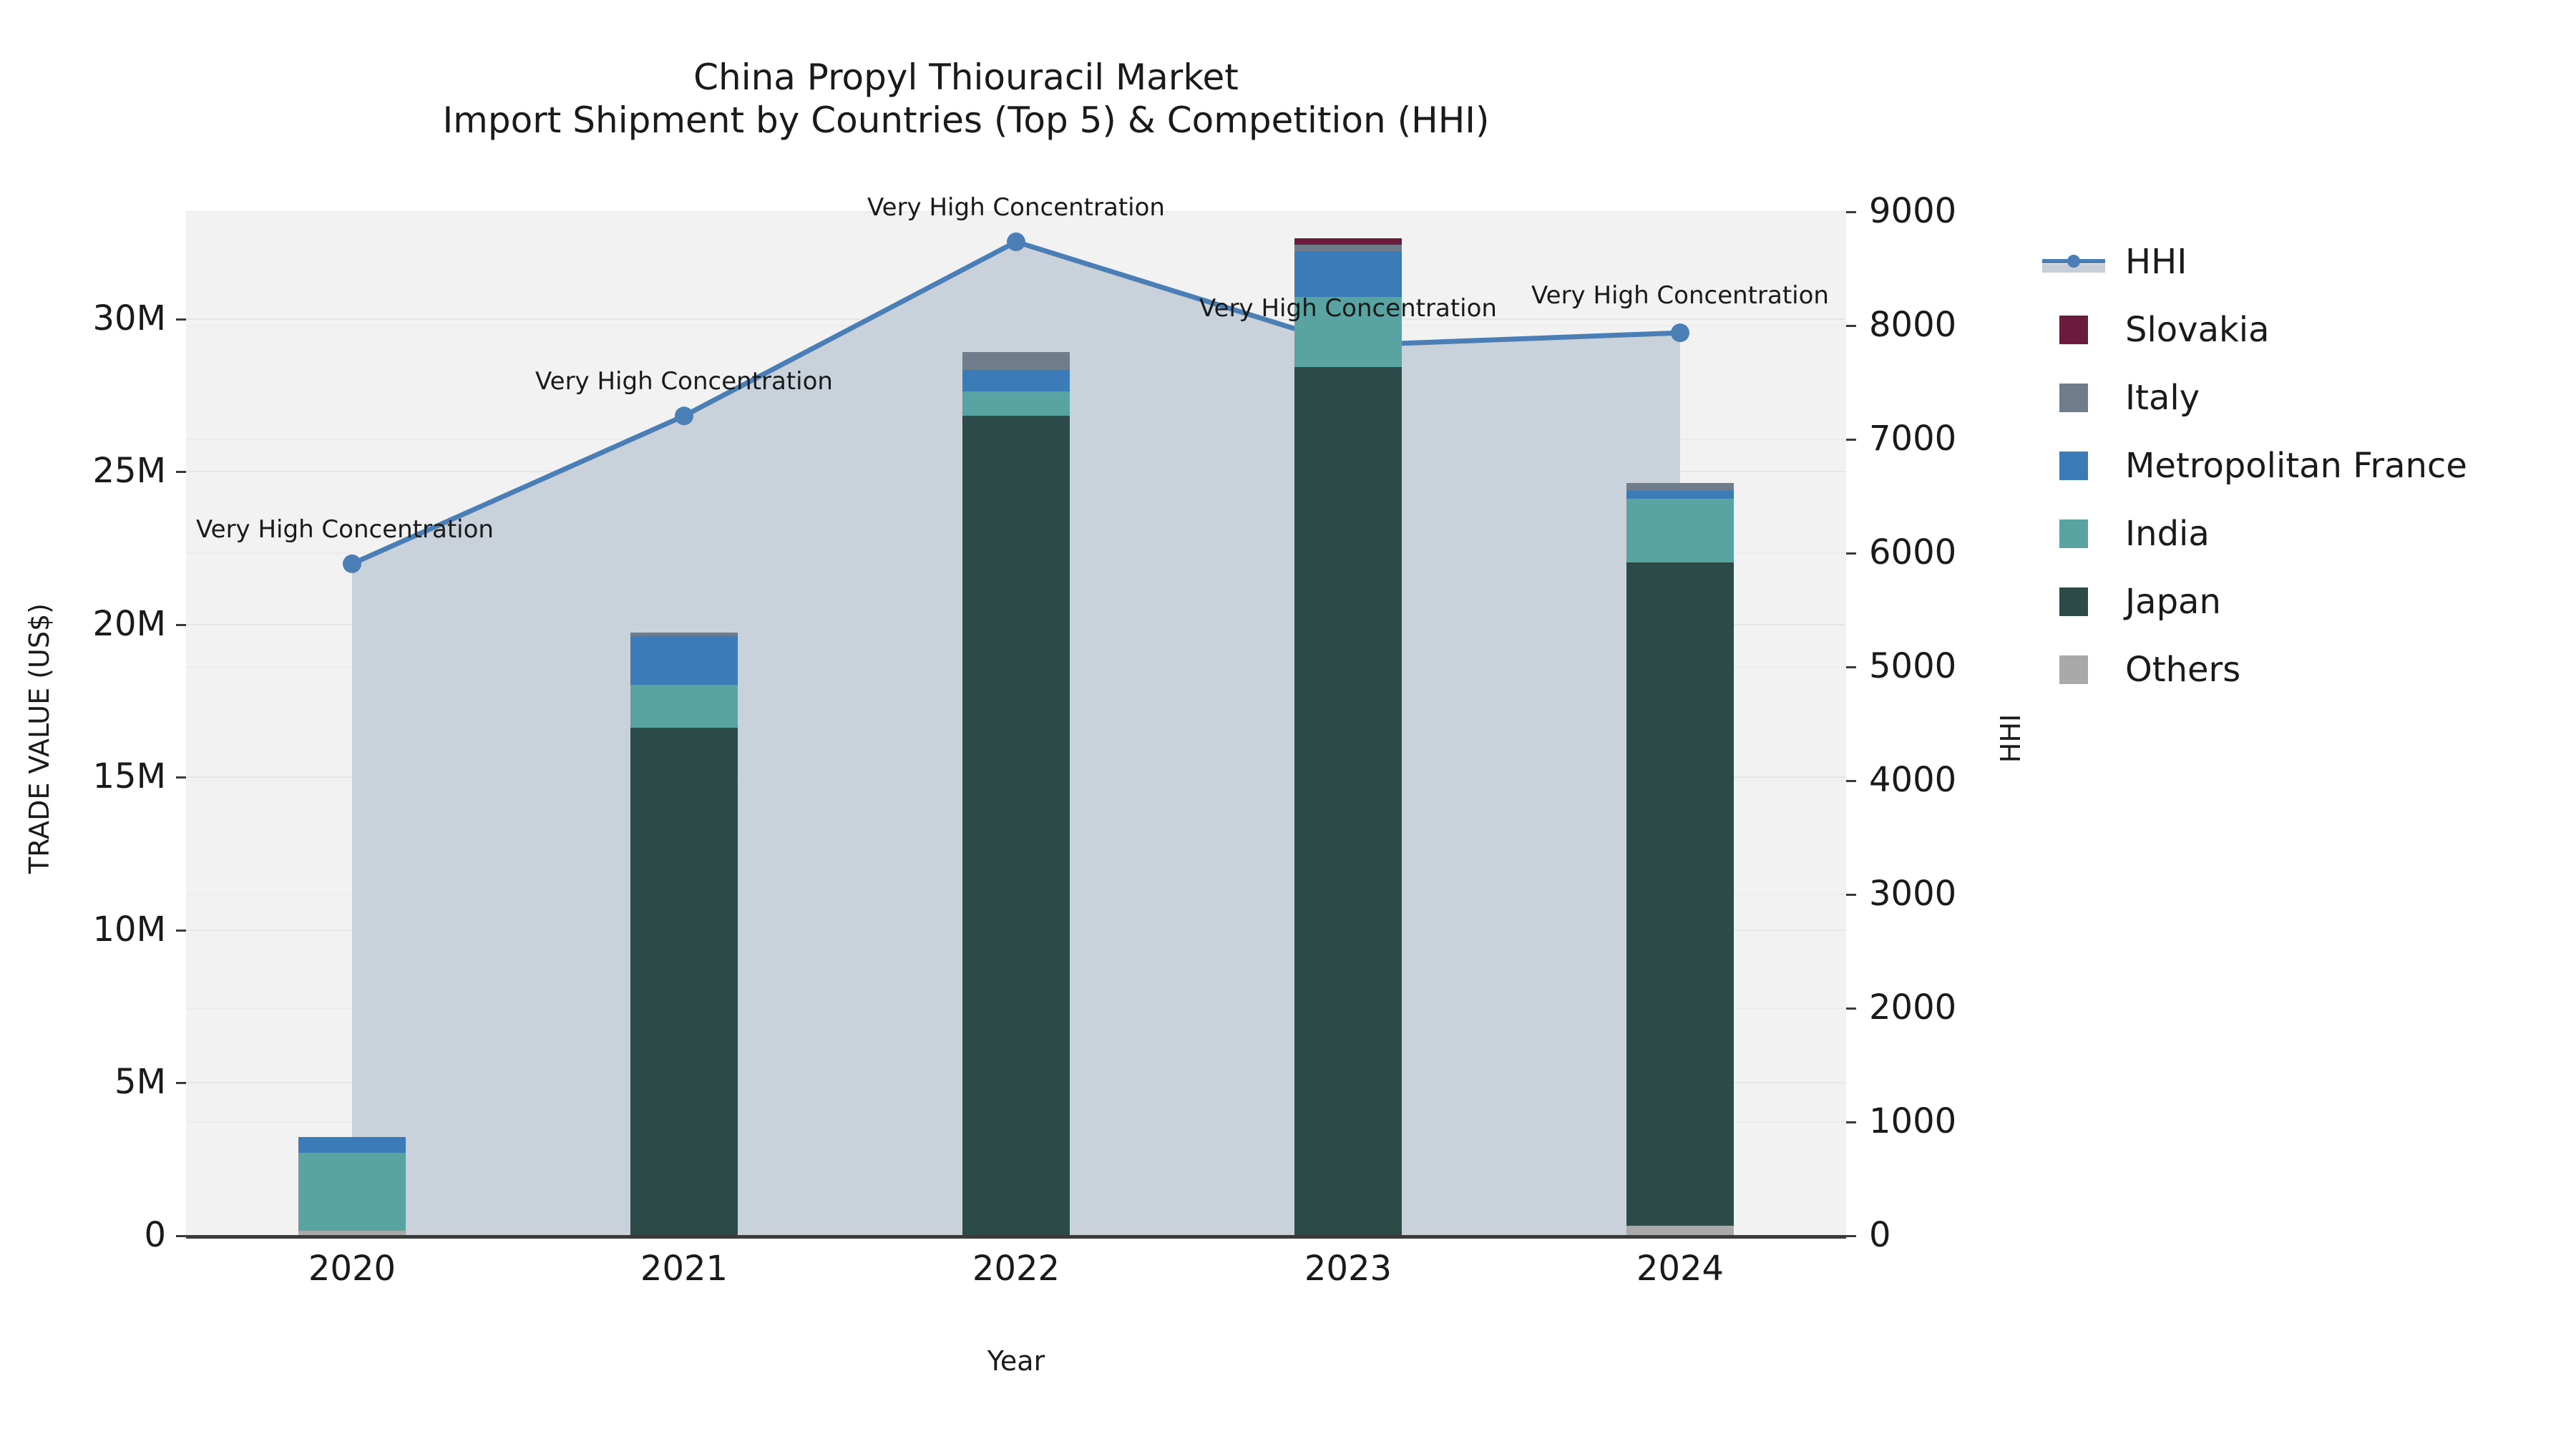  I want to click on y-left-tick-label-5M: 5M, so click(140, 1082).